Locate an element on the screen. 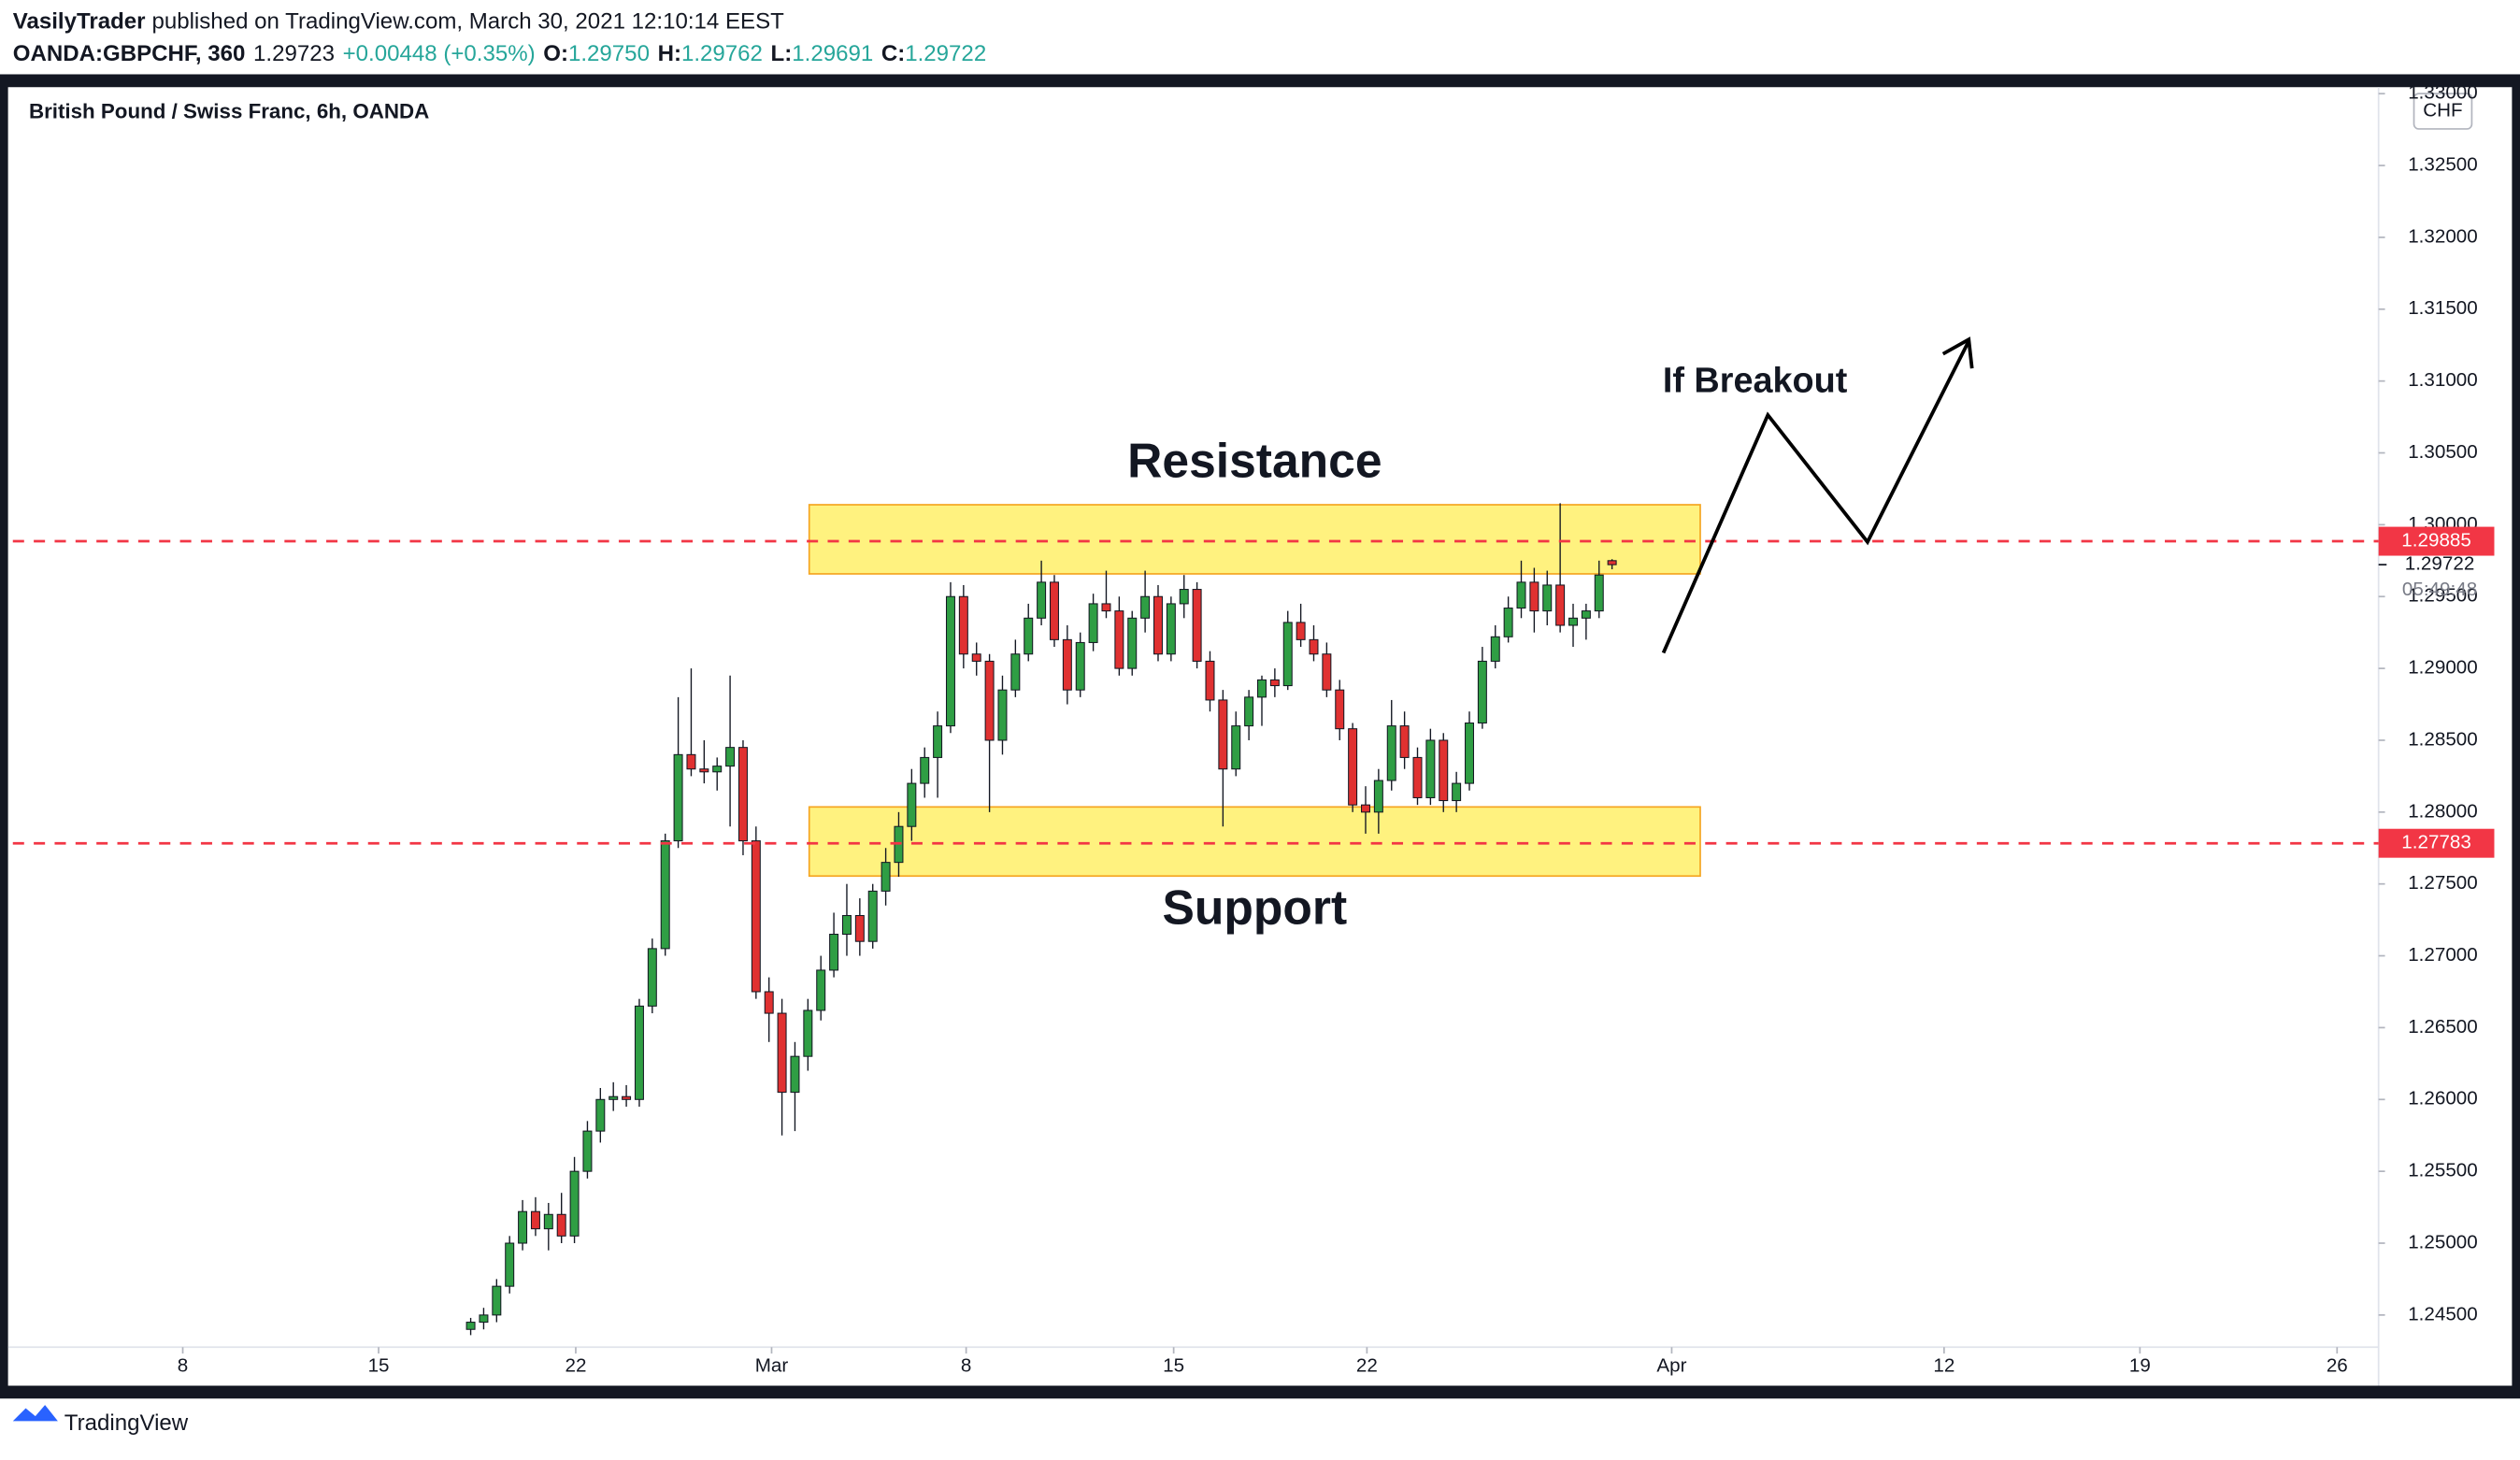 The height and width of the screenshot is (1460, 2520). y-tick-label: 1.29500 is located at coordinates (2443, 596).